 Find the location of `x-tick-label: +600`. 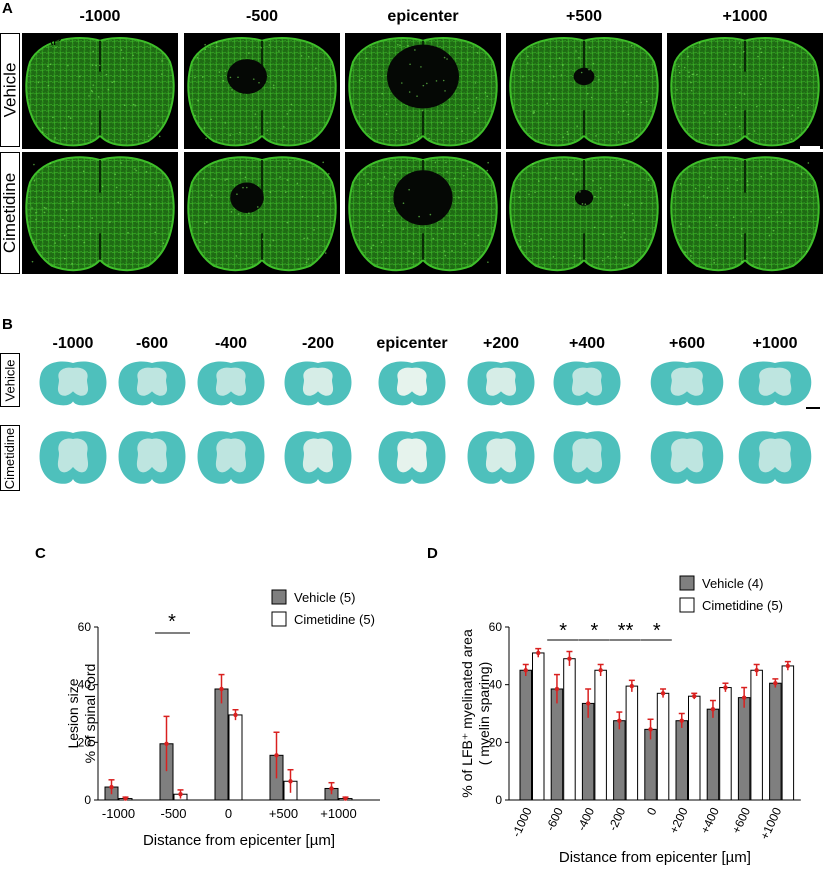

x-tick-label: +600 is located at coordinates (741, 820).